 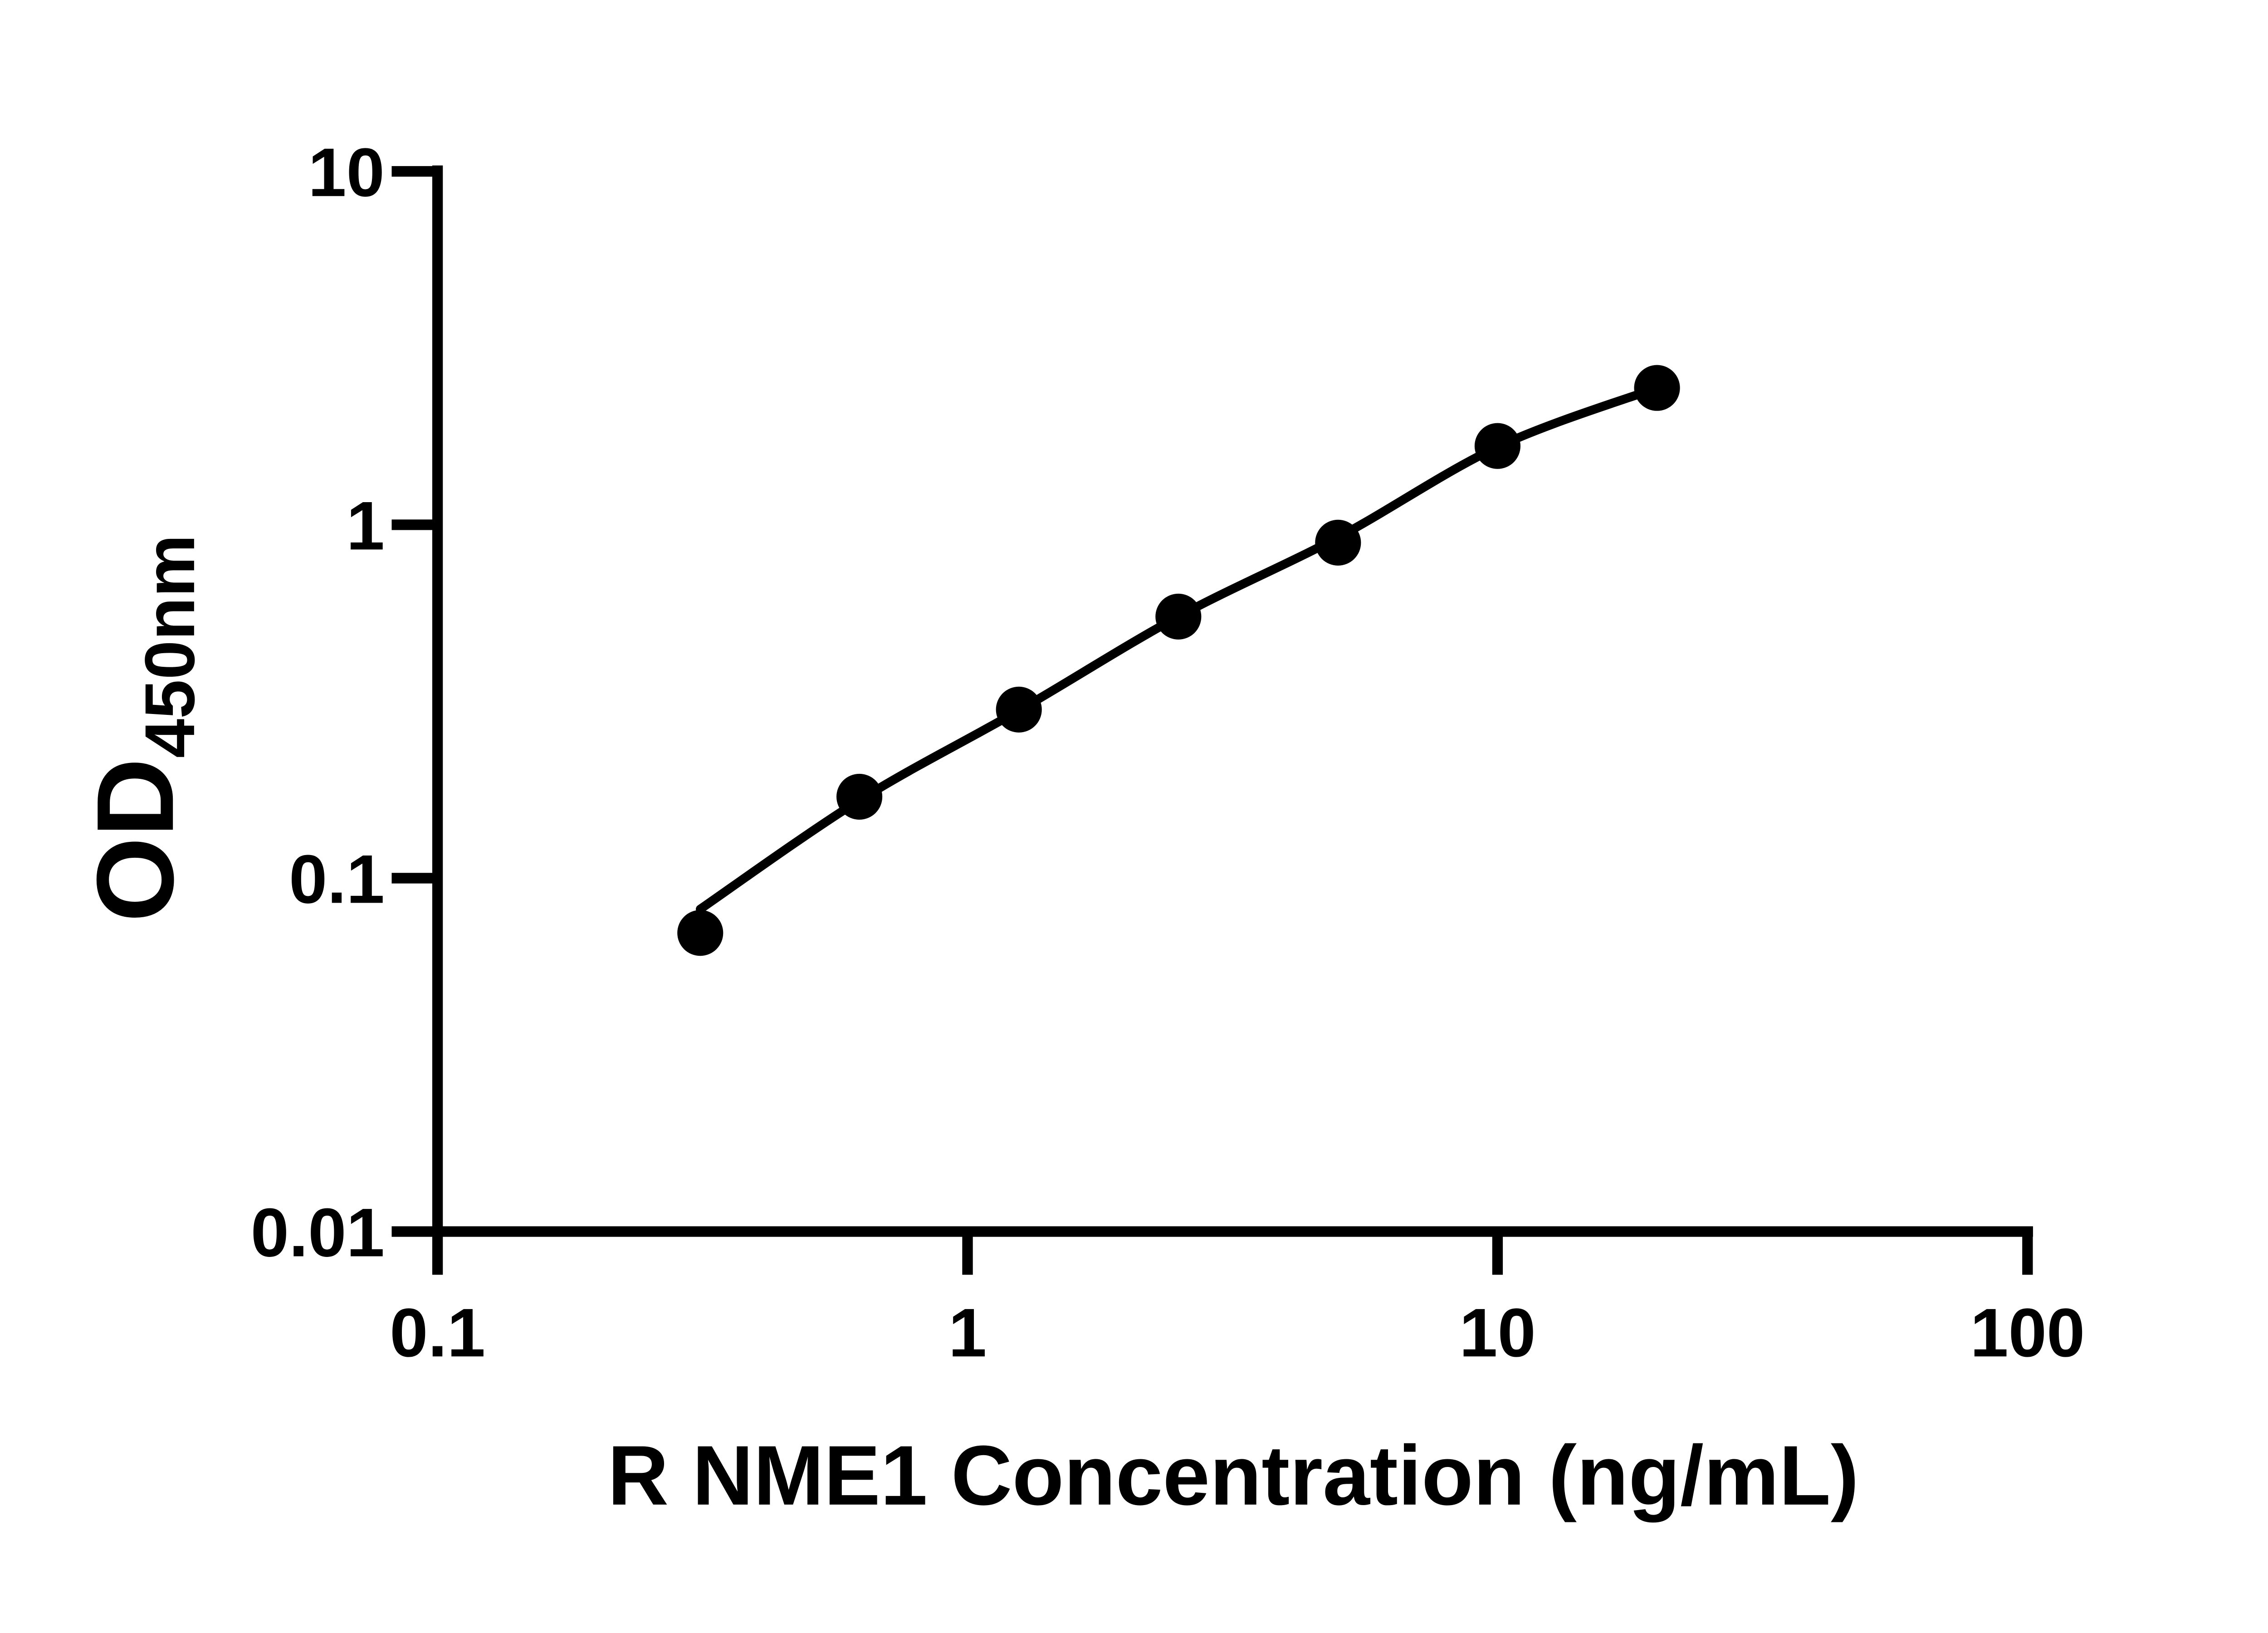 What do you see at coordinates (2028, 1333) in the screenshot?
I see `x-tick-label-3: 100` at bounding box center [2028, 1333].